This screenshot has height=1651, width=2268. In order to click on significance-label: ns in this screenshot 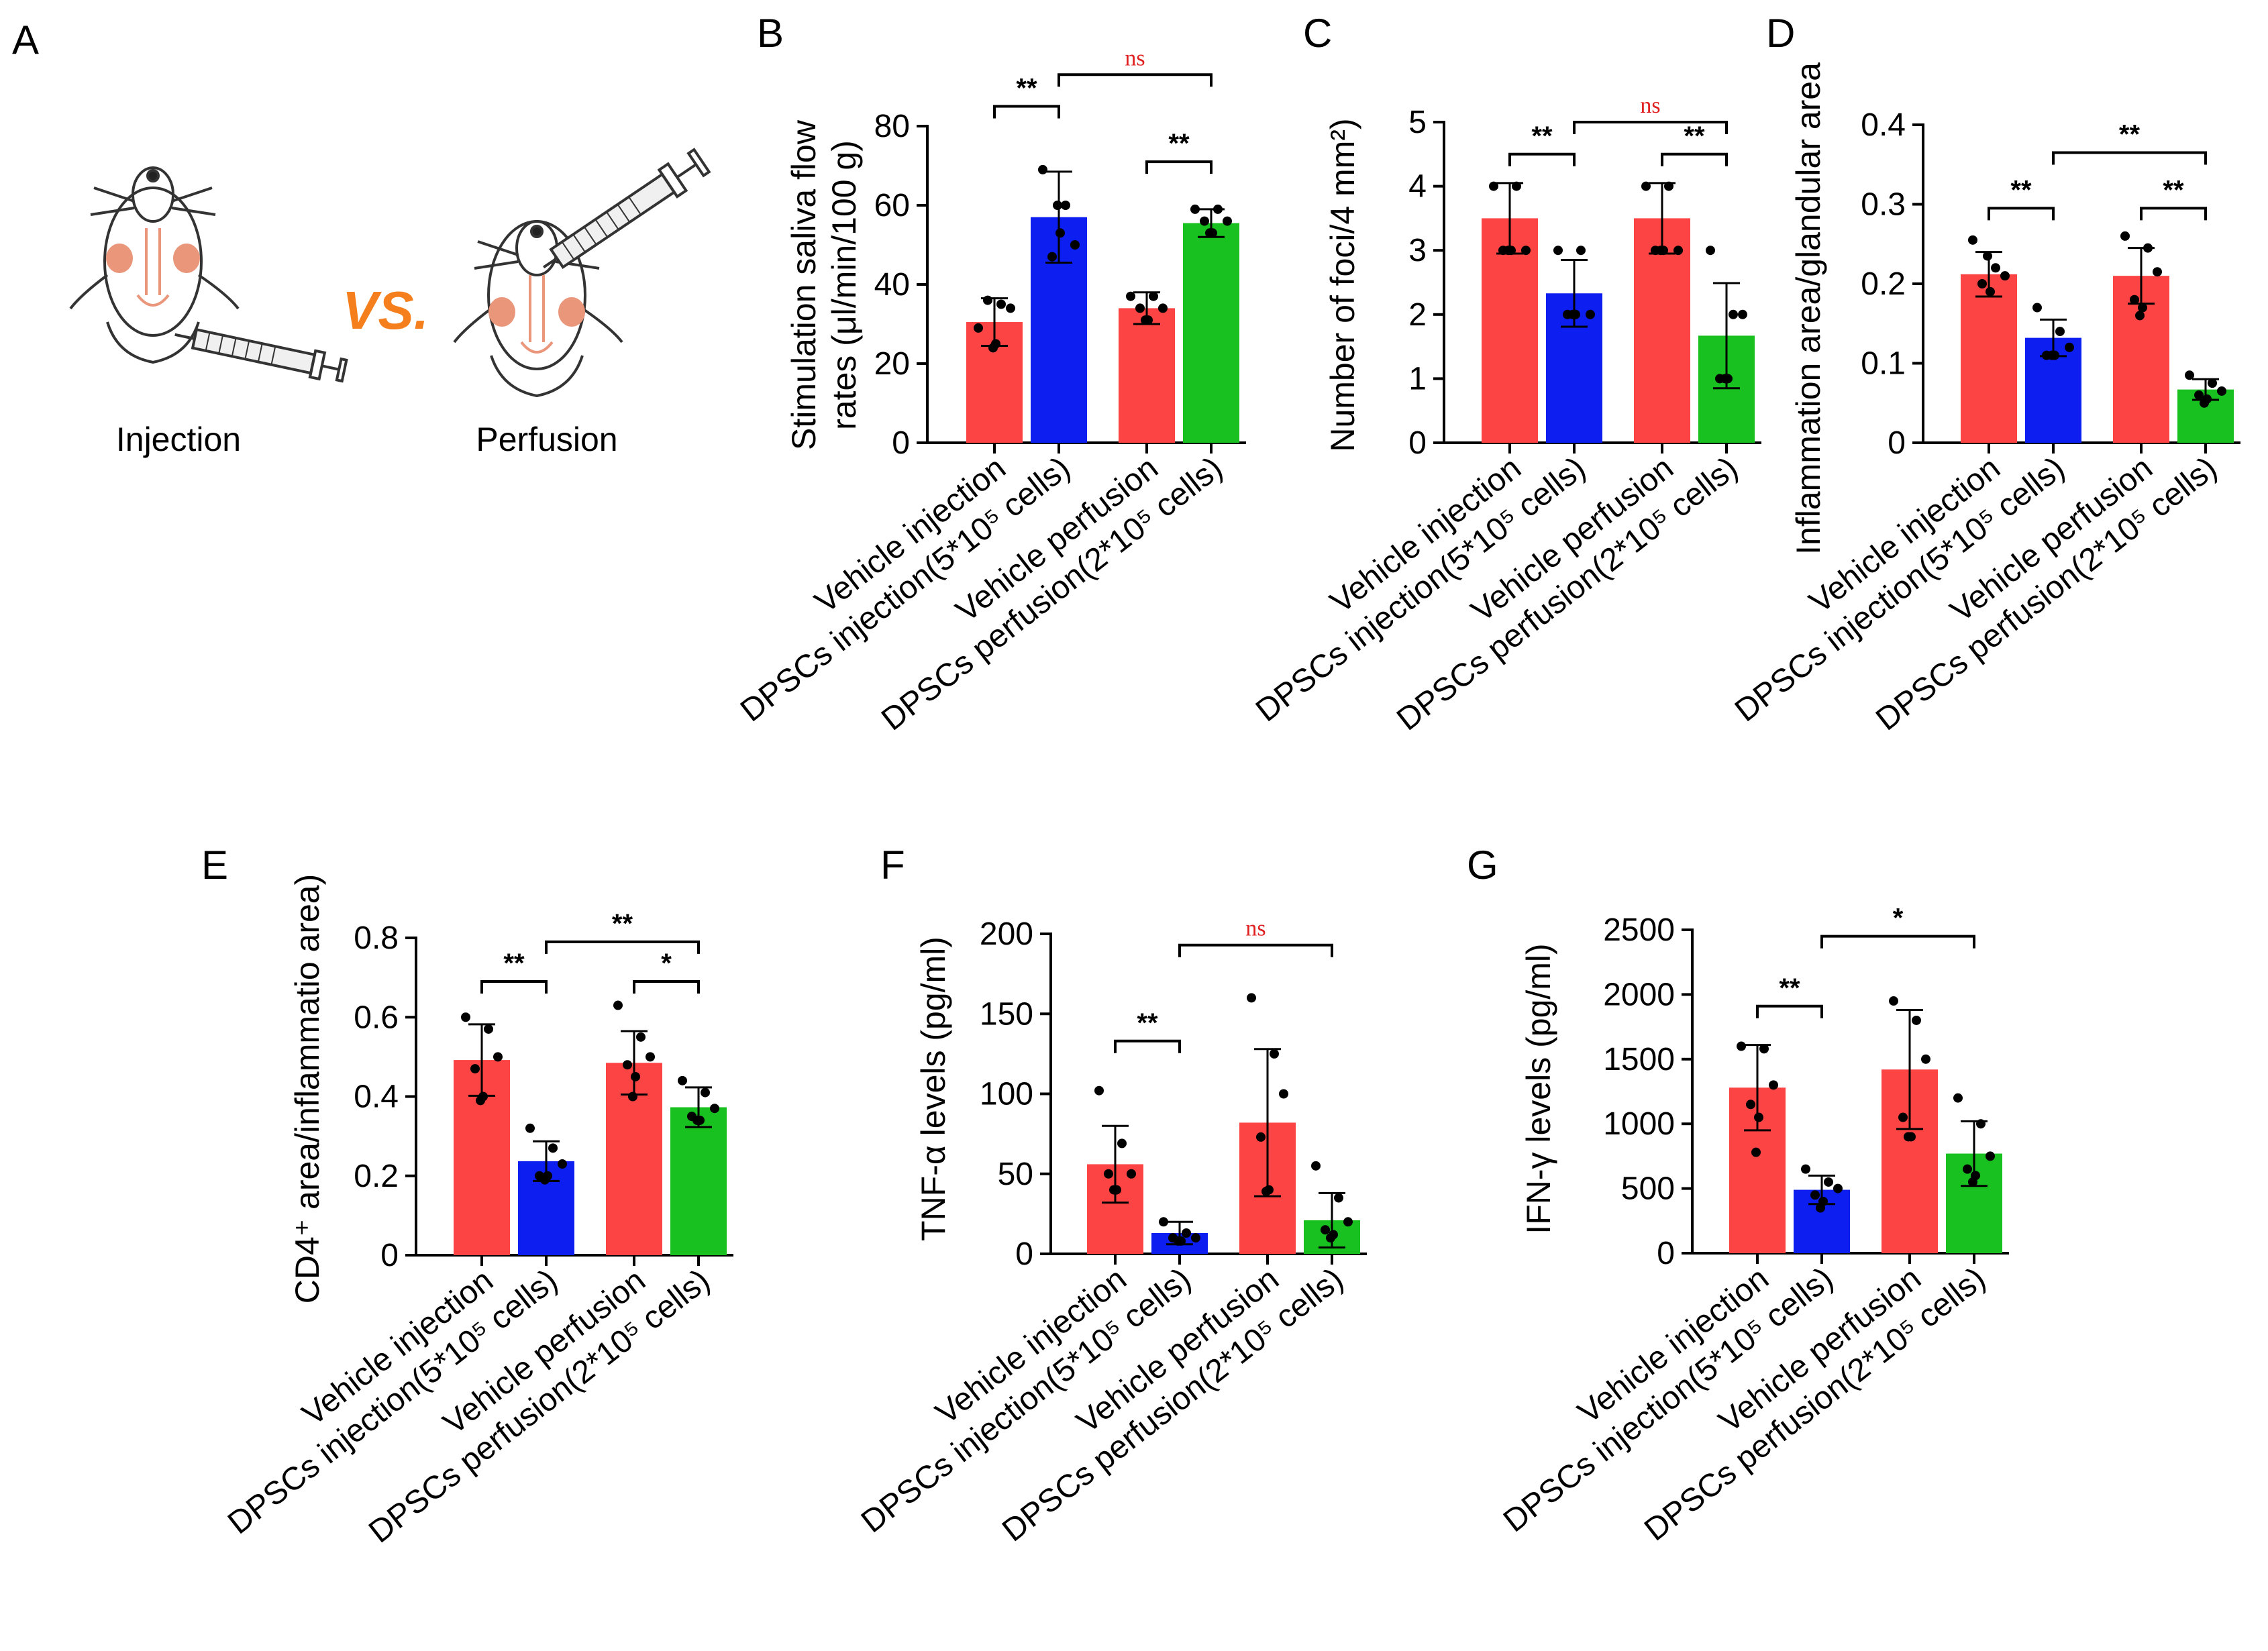, I will do `click(1135, 58)`.